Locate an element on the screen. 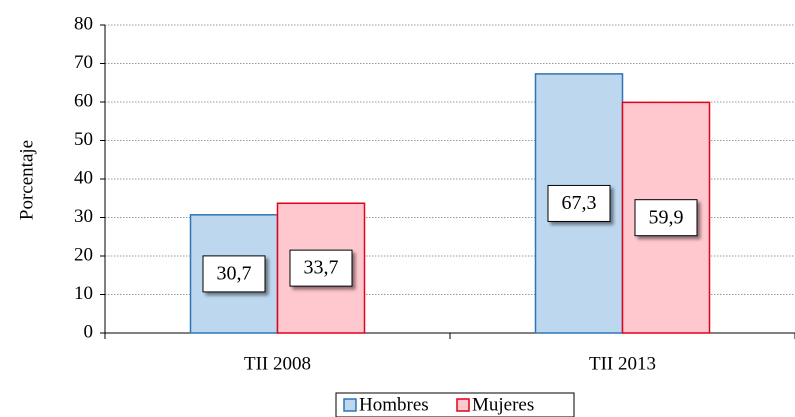 The image size is (795, 417). x-tick-label: TII 2008 is located at coordinates (277, 363).